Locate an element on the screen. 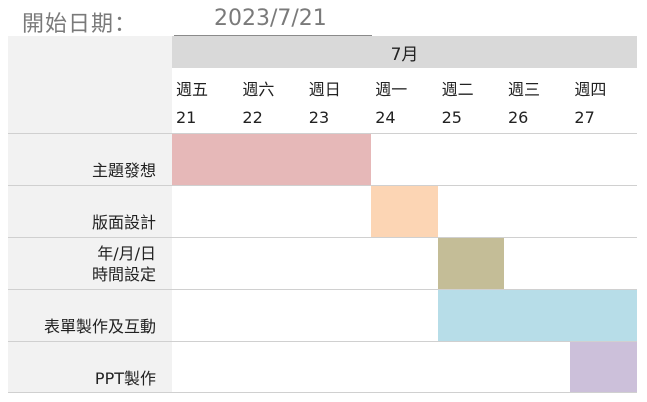 Image resolution: width=647 pixels, height=402 pixels. day-number: 21 is located at coordinates (186, 117).